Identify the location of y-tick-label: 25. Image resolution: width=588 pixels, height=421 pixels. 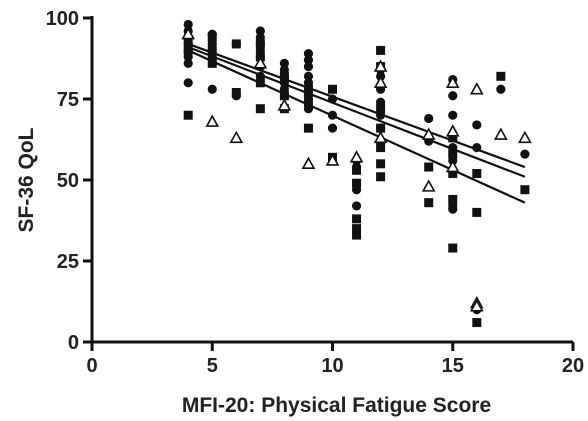
(68, 262).